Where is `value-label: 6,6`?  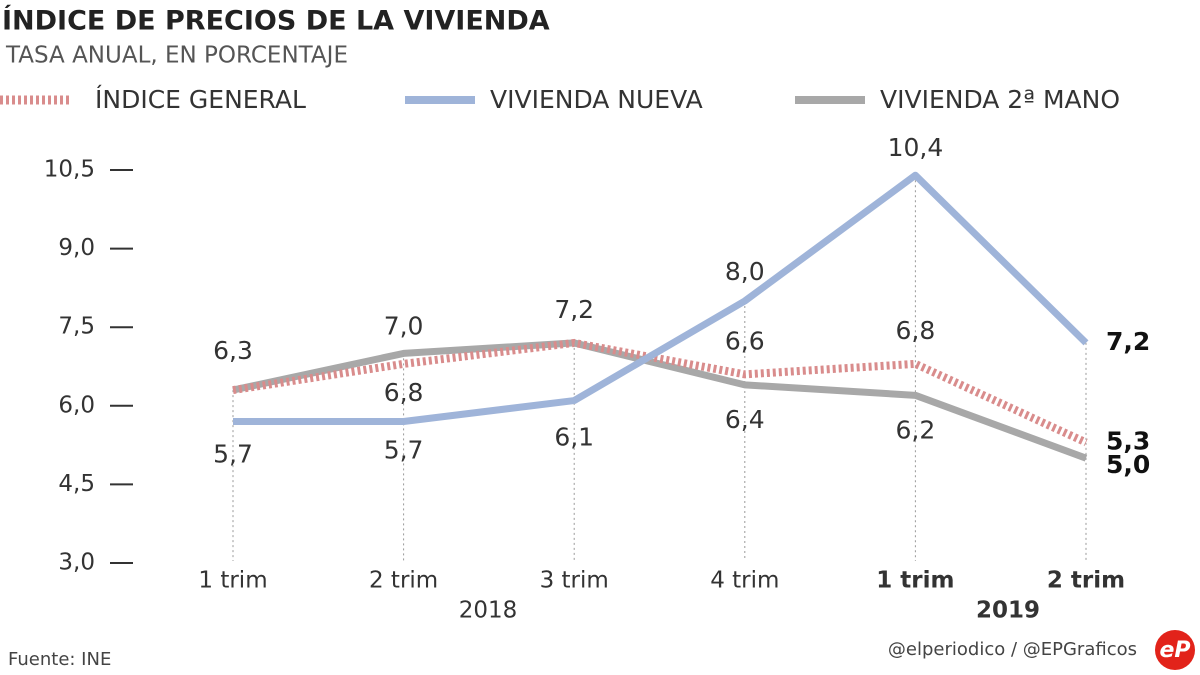 value-label: 6,6 is located at coordinates (745, 340).